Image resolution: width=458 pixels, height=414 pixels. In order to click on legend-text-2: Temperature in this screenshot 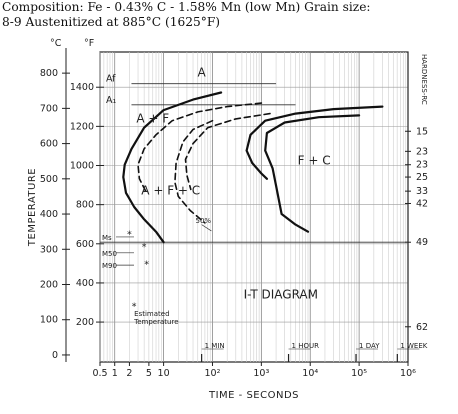, I will do `click(155, 322)`.